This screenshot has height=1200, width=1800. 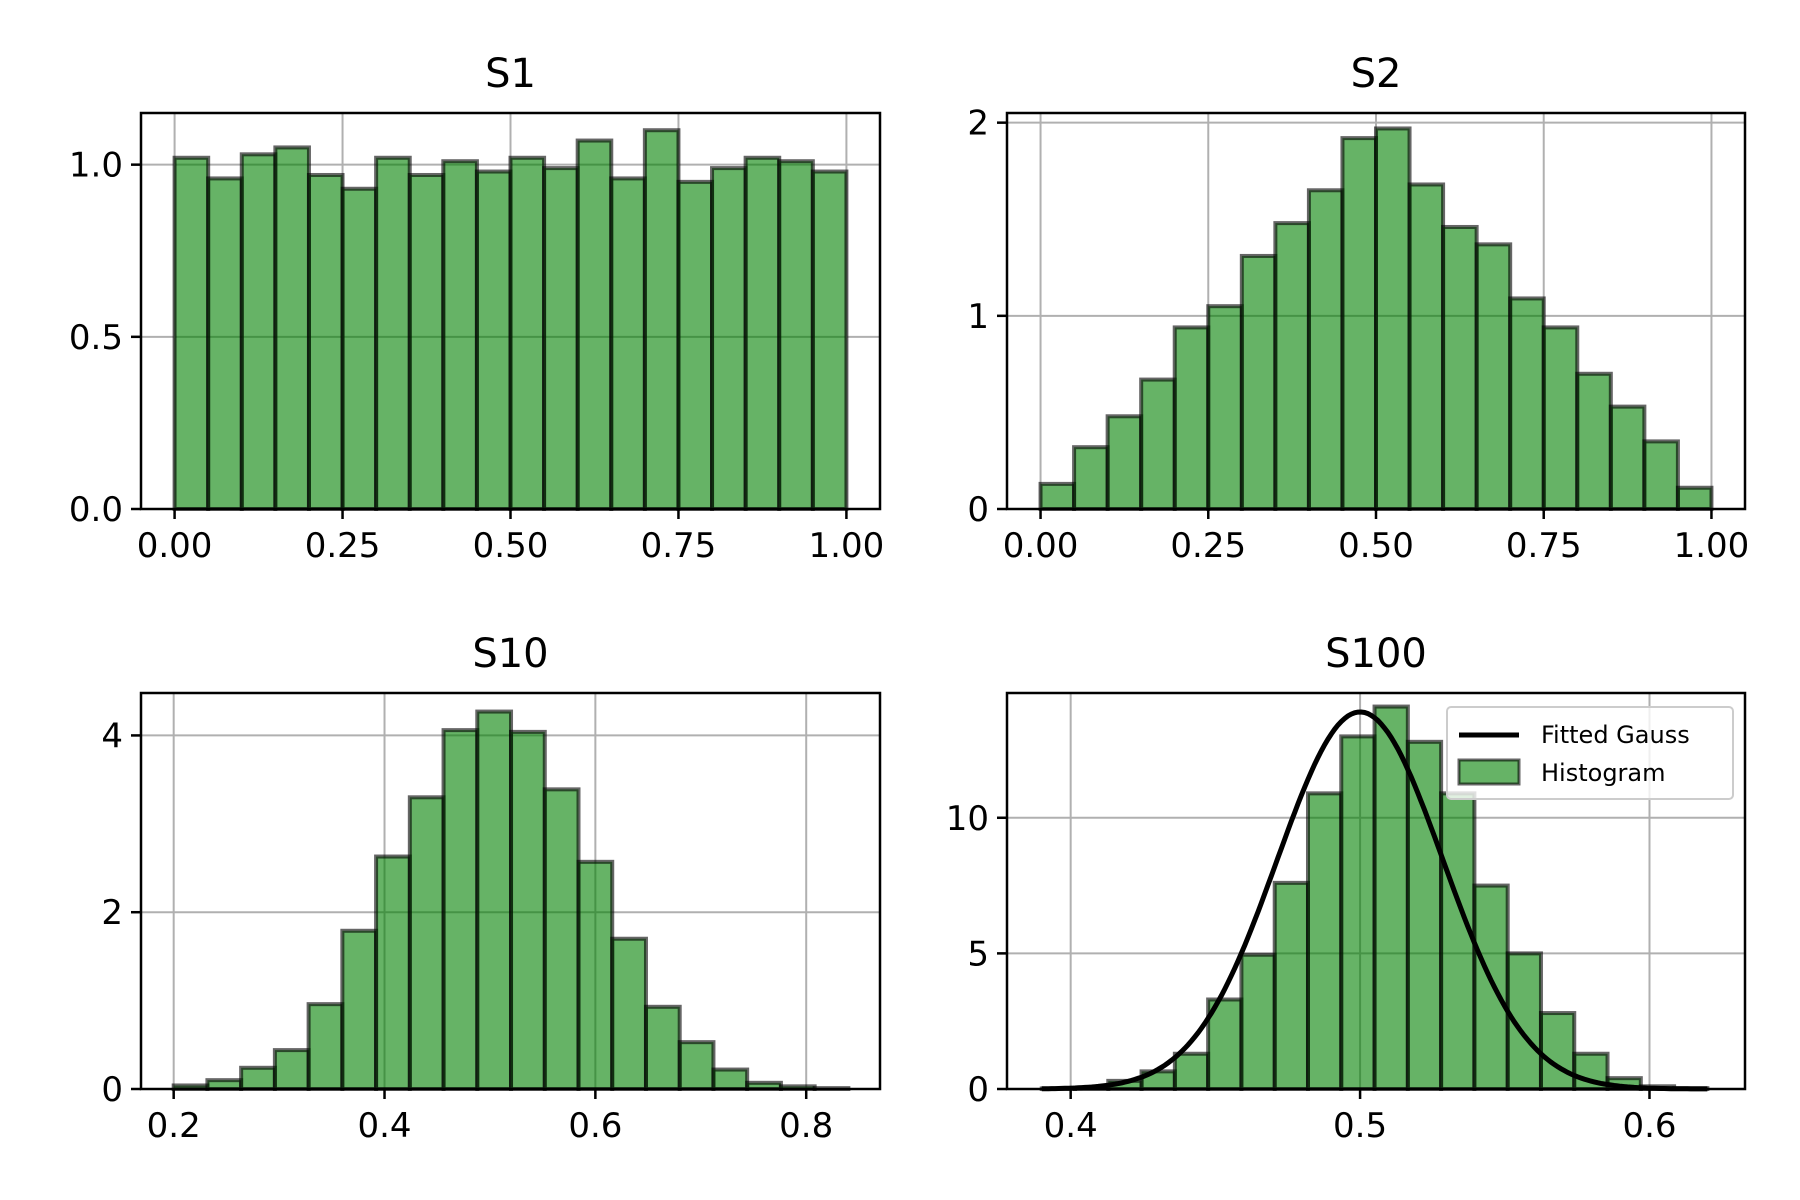 What do you see at coordinates (510, 654) in the screenshot?
I see `panel-title: S10` at bounding box center [510, 654].